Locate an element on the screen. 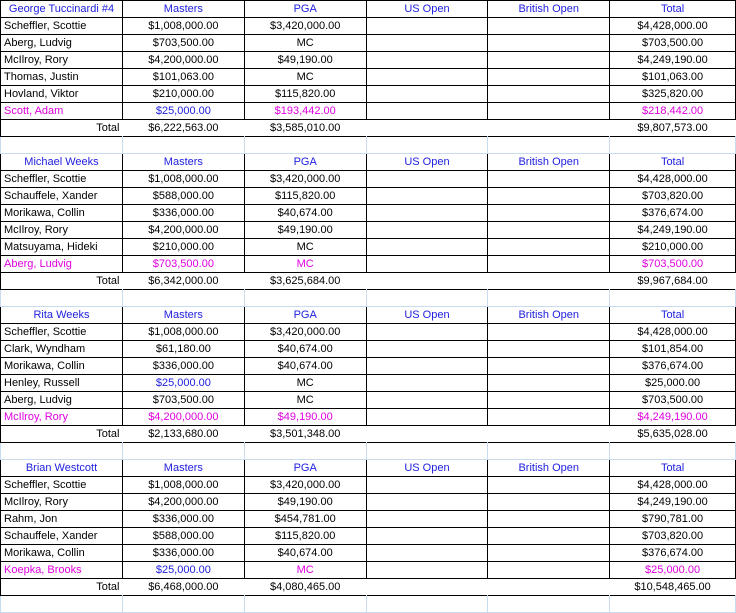  pga-value-cell: $454,781.00 is located at coordinates (305, 519).